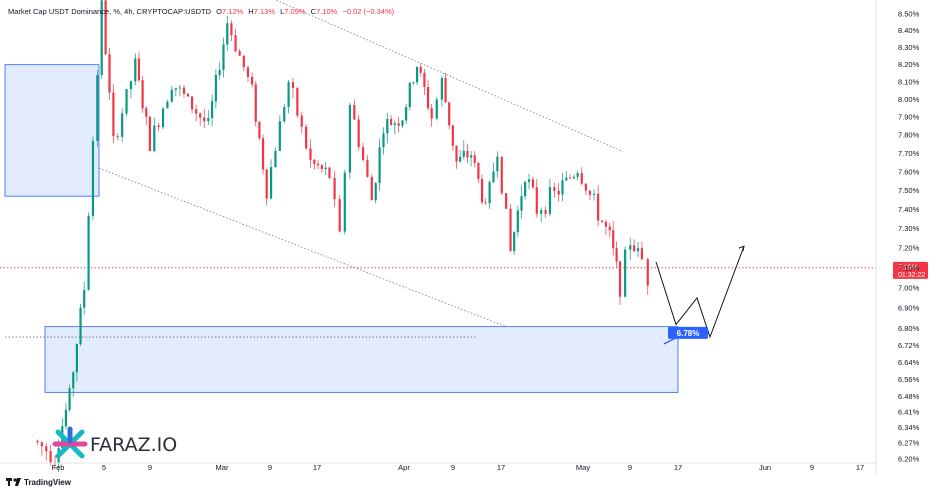 Image resolution: width=936 pixels, height=492 pixels. Describe the element at coordinates (58, 467) in the screenshot. I see `x-tick-label: Feb` at that location.